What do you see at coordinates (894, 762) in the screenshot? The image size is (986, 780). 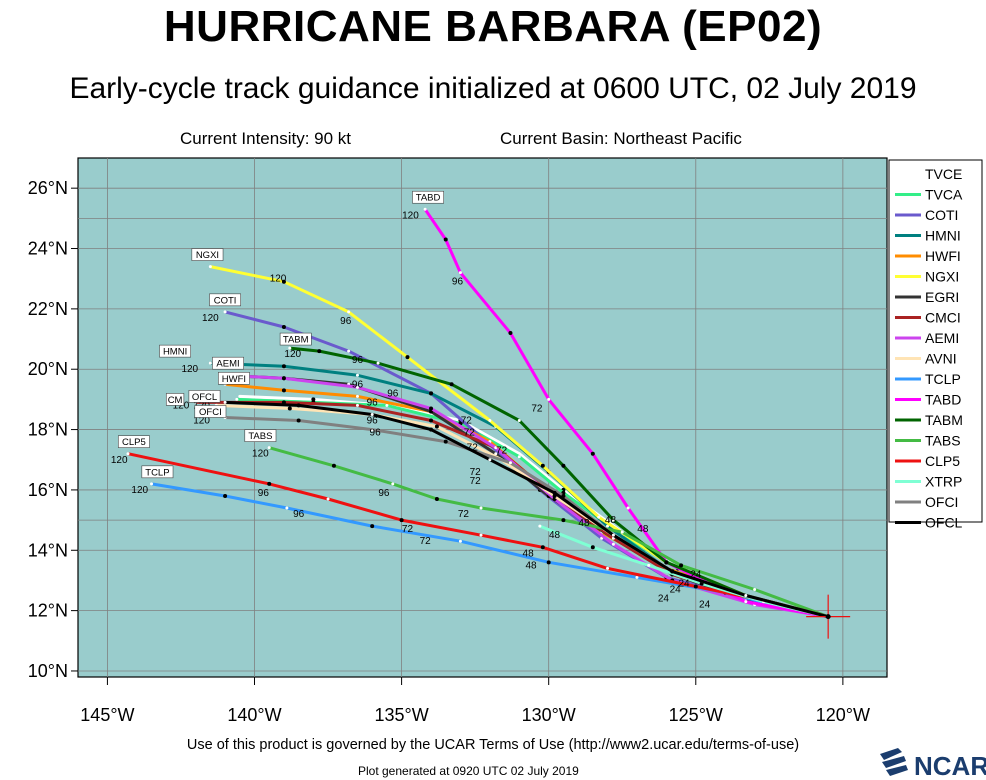 I see `ncar-logo-mark-icon` at bounding box center [894, 762].